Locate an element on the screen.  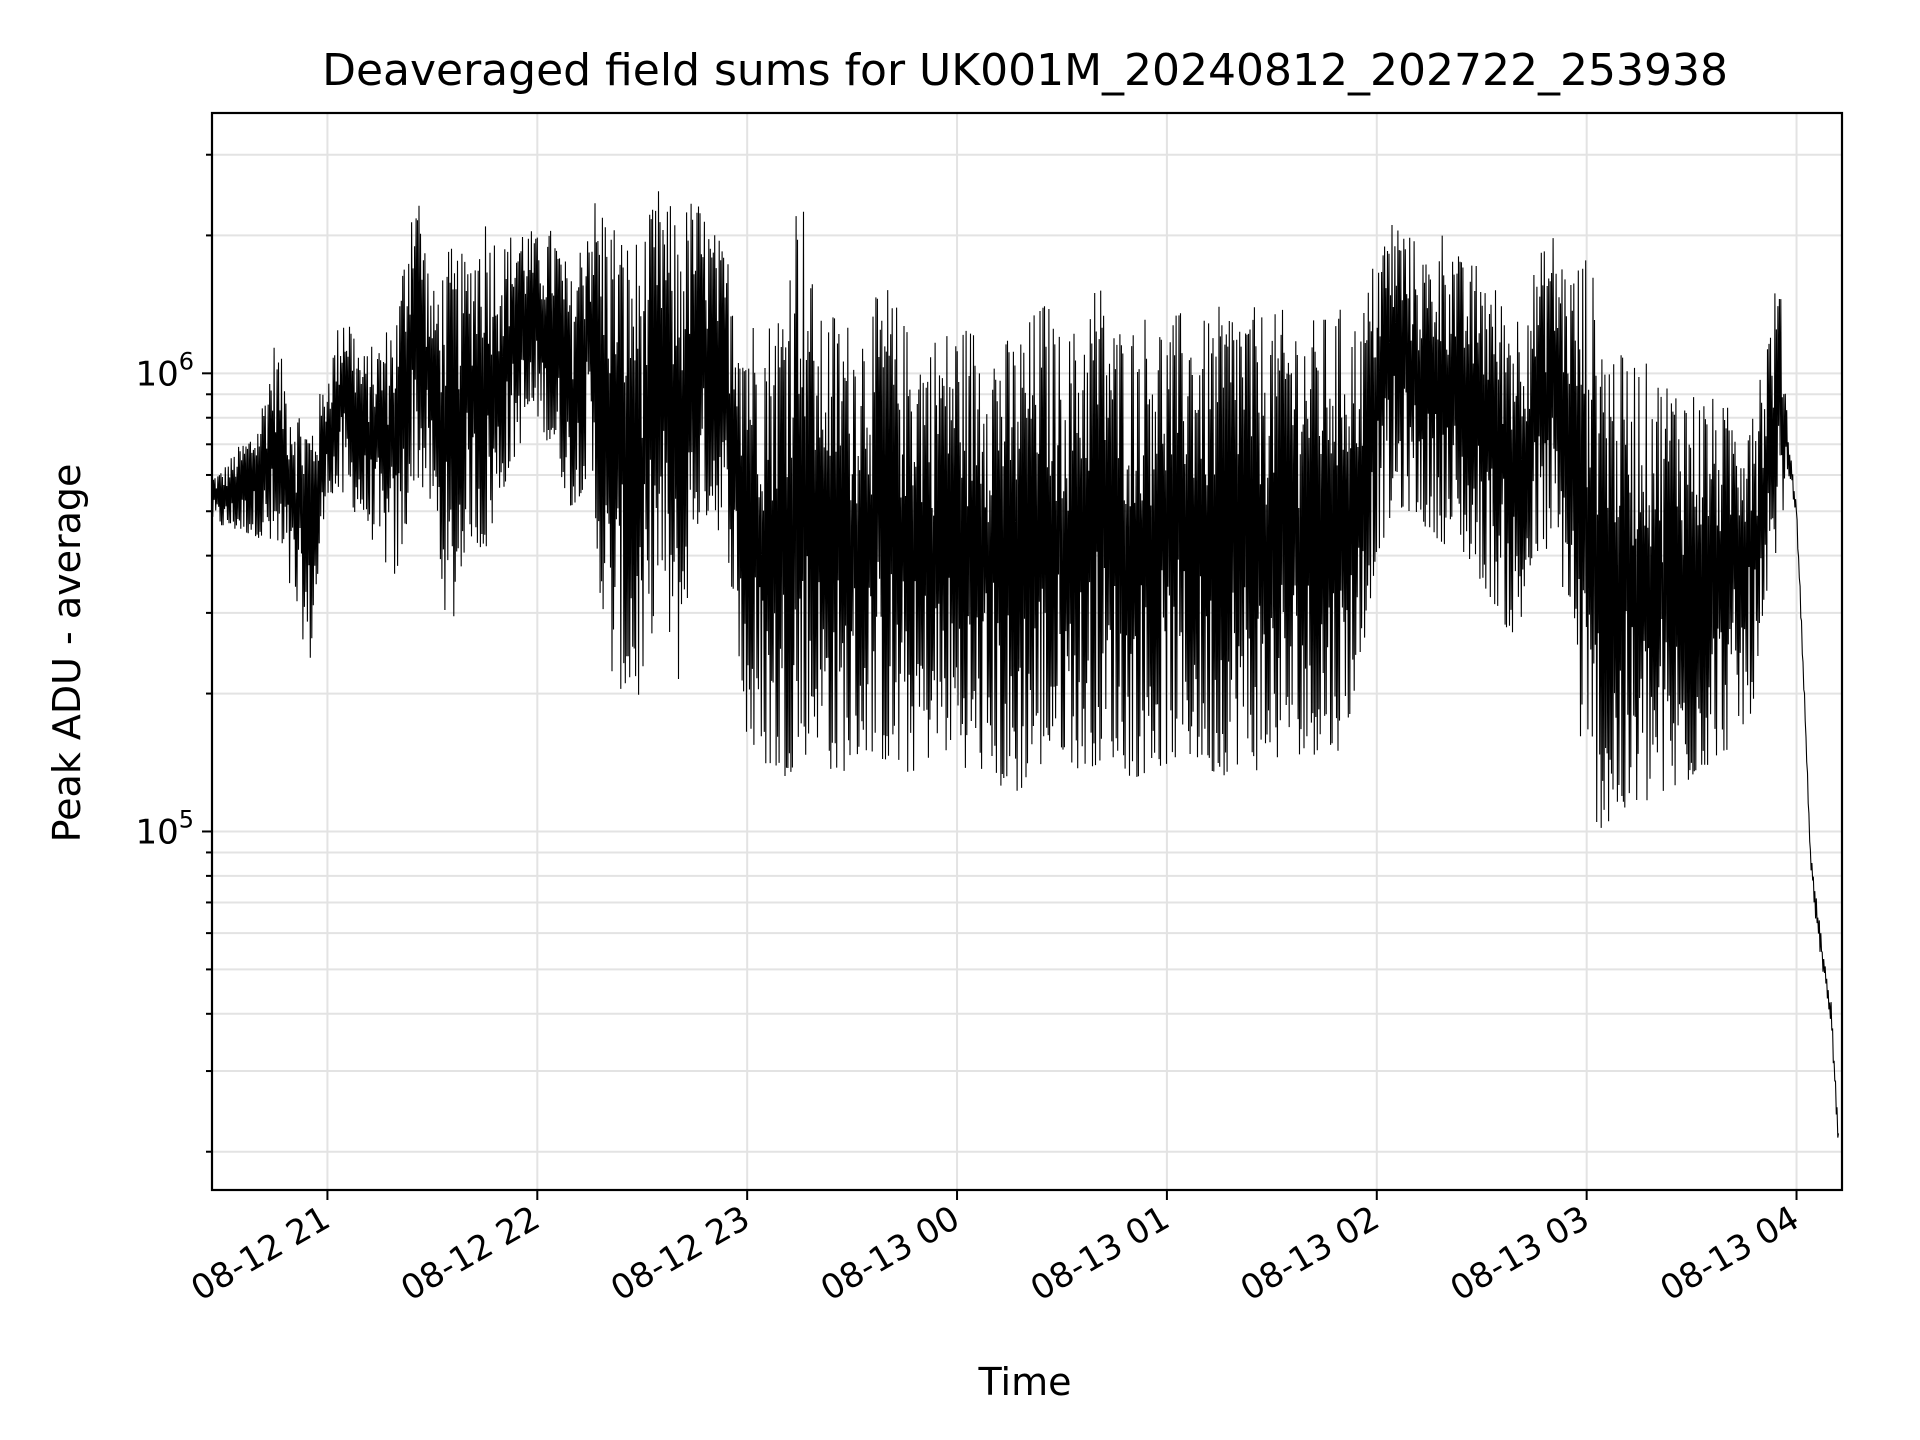
x-axis-label: Time is located at coordinates (1025, 1382).